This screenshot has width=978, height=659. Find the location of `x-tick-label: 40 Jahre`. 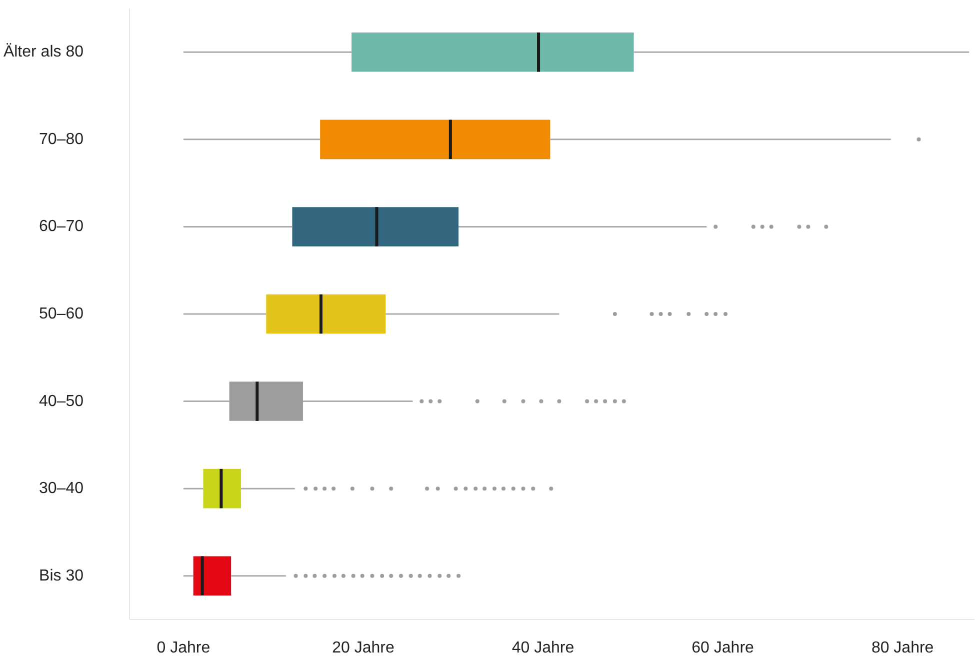

x-tick-label: 40 Jahre is located at coordinates (543, 648).